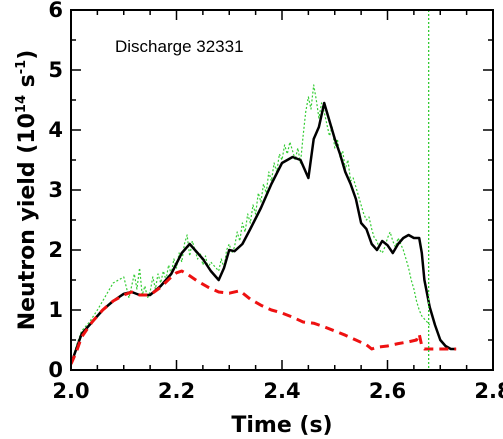 The image size is (503, 439). Describe the element at coordinates (179, 46) in the screenshot. I see `discharge-annotation: Discharge 32331` at that location.